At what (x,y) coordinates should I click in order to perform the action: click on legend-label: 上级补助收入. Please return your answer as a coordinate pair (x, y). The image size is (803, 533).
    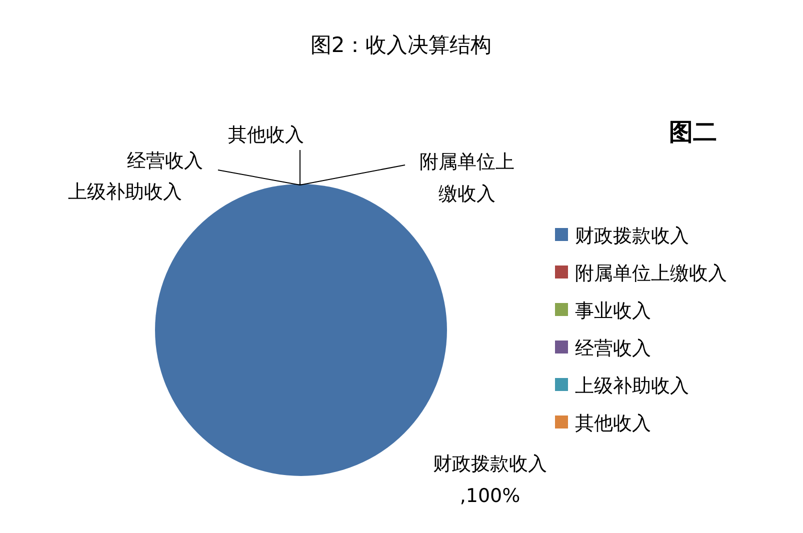
    Looking at the image, I should click on (632, 386).